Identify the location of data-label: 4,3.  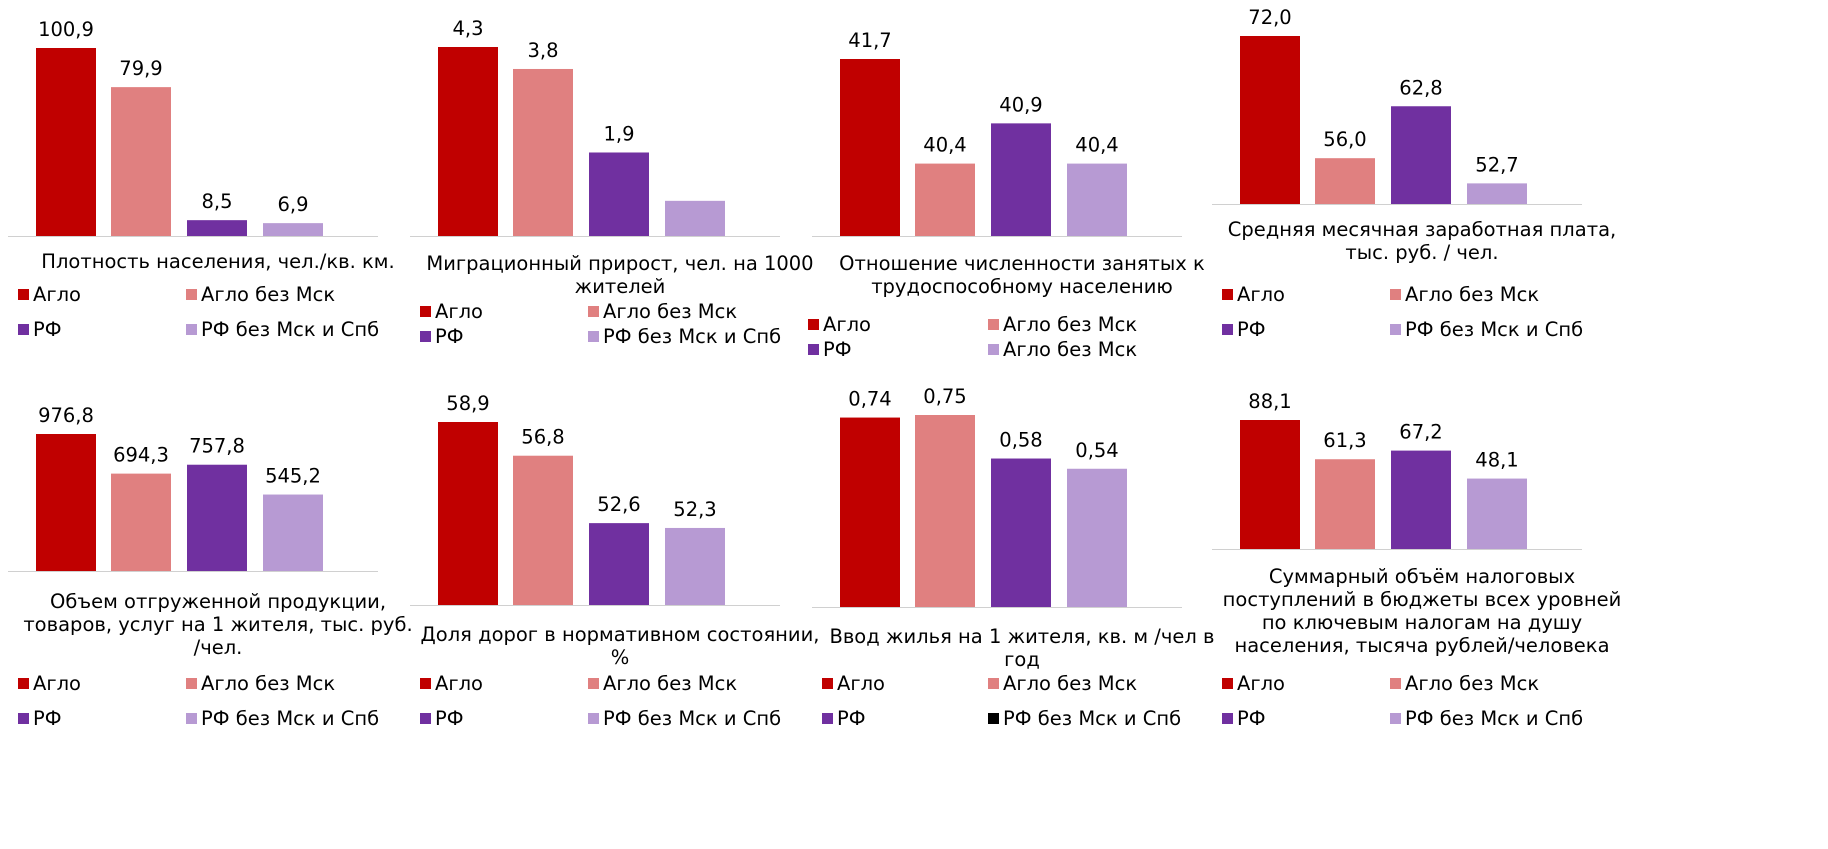
(467, 28).